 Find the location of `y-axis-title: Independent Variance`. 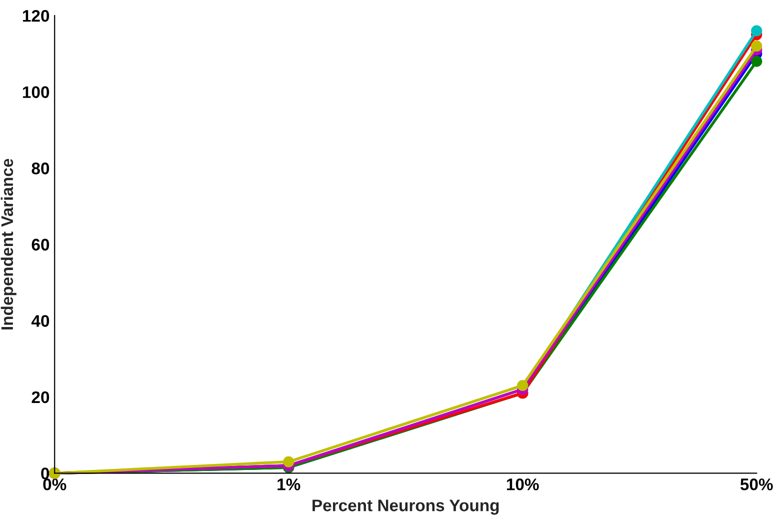

y-axis-title: Independent Variance is located at coordinates (8, 244).